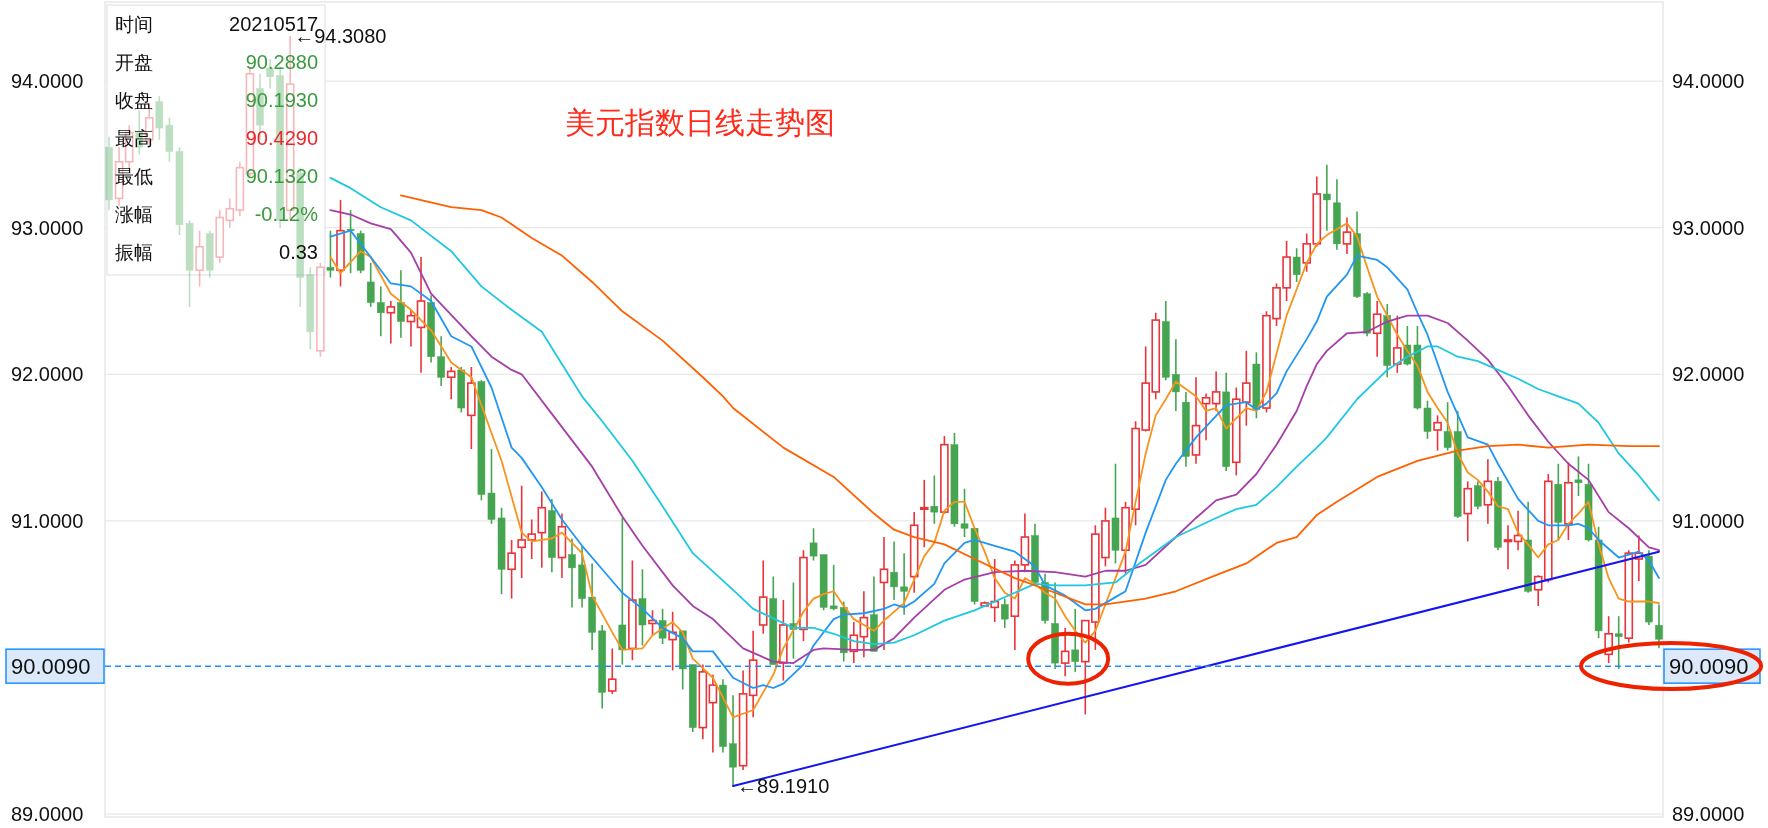 This screenshot has height=828, width=1768. I want to click on annotation: 最低, so click(134, 176).